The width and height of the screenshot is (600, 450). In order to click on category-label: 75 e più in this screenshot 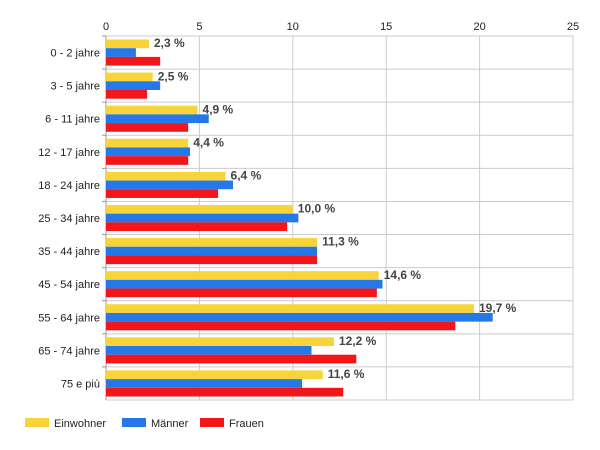, I will do `click(80, 384)`.